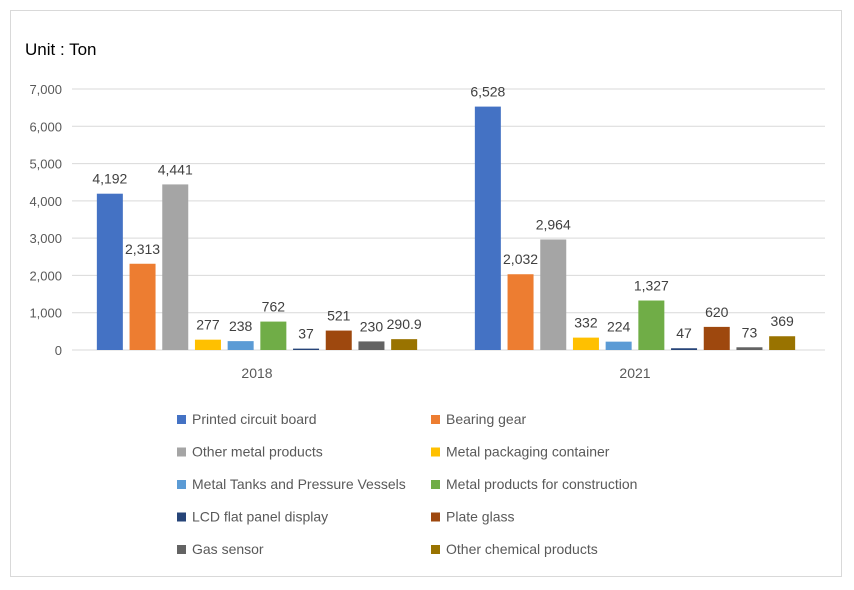 The width and height of the screenshot is (854, 590). What do you see at coordinates (208, 325) in the screenshot?
I see `data-label: 277` at bounding box center [208, 325].